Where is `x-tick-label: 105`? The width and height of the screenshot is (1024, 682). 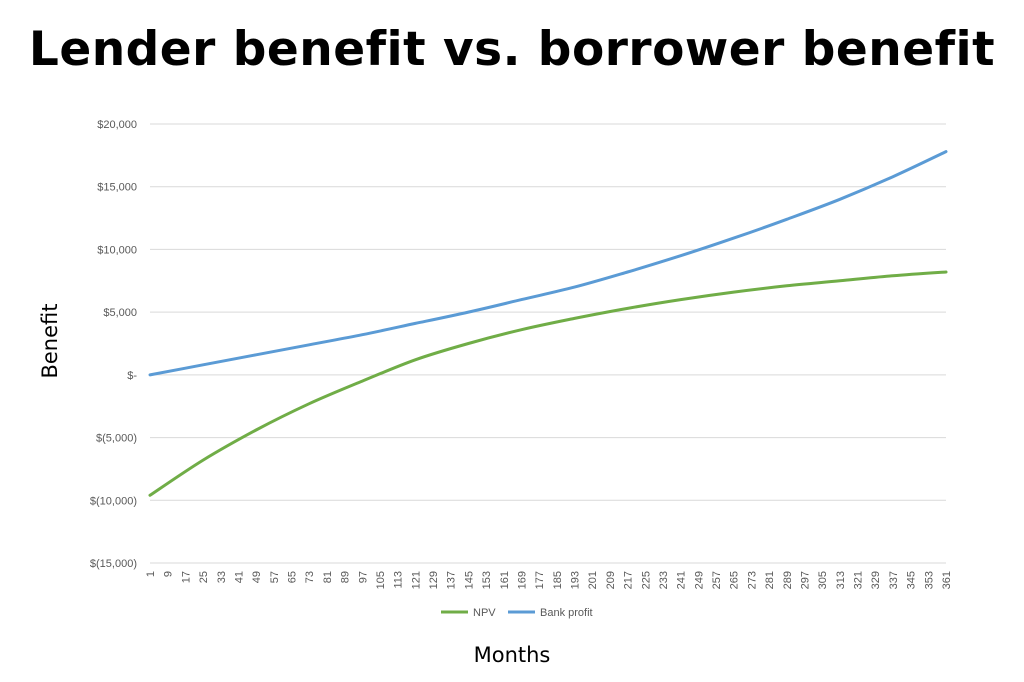
x-tick-label: 105 is located at coordinates (381, 580).